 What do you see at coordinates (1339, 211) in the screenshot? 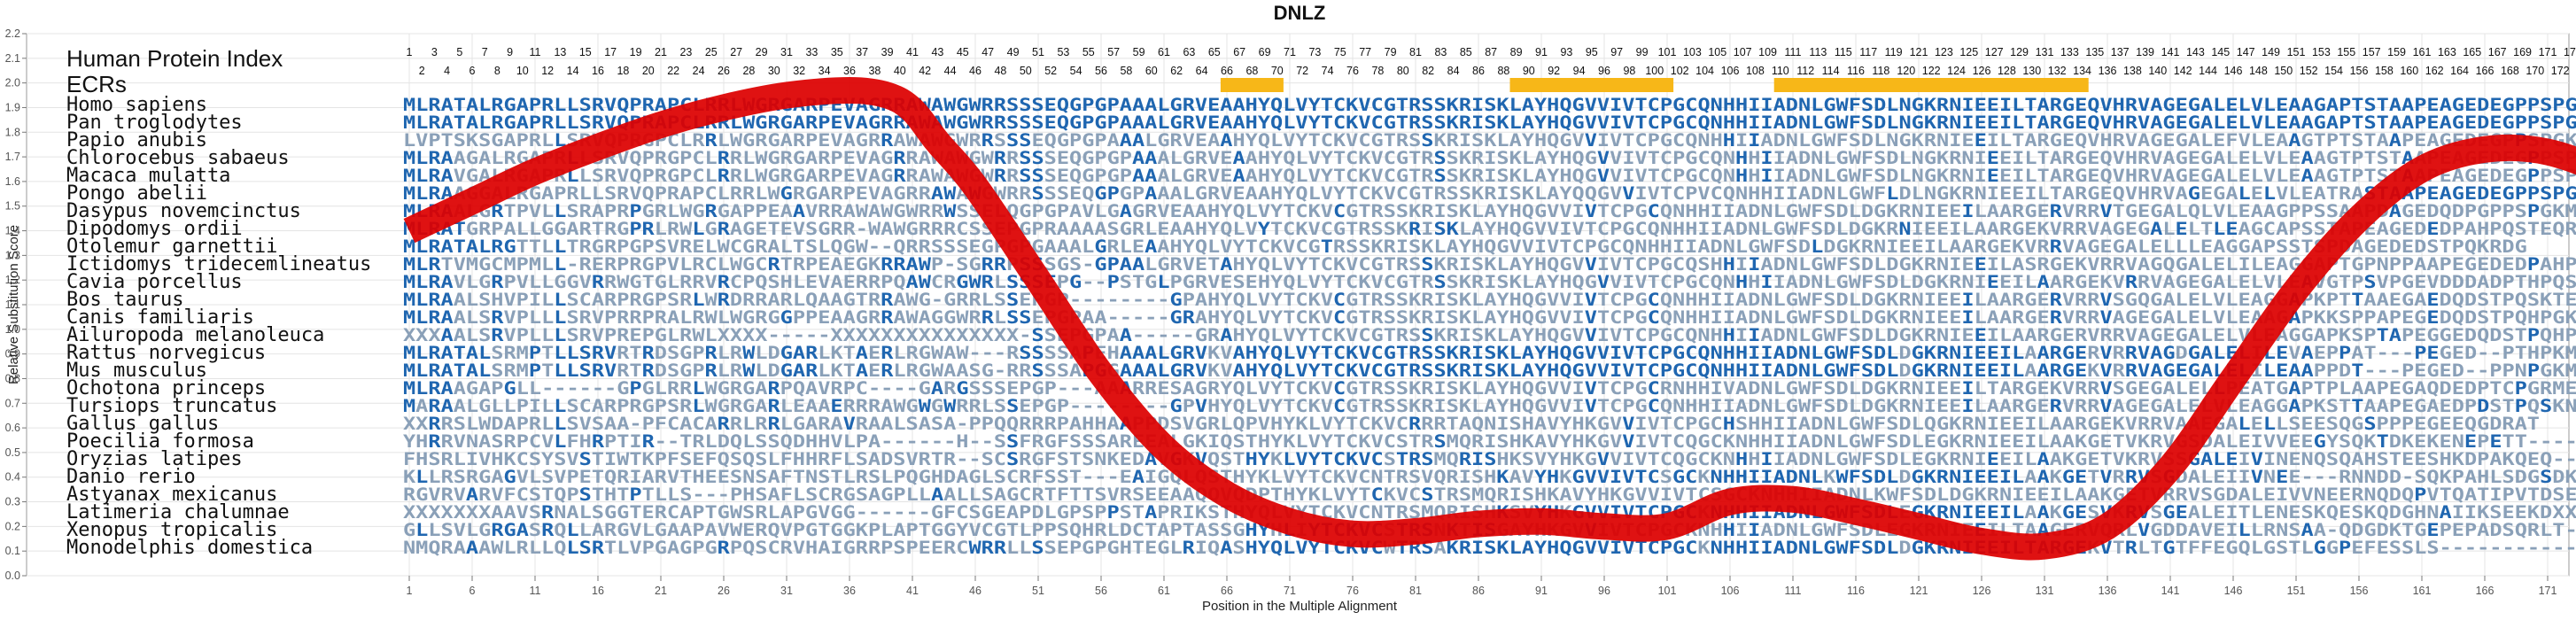
I see `sequence-segment: C` at bounding box center [1339, 211].